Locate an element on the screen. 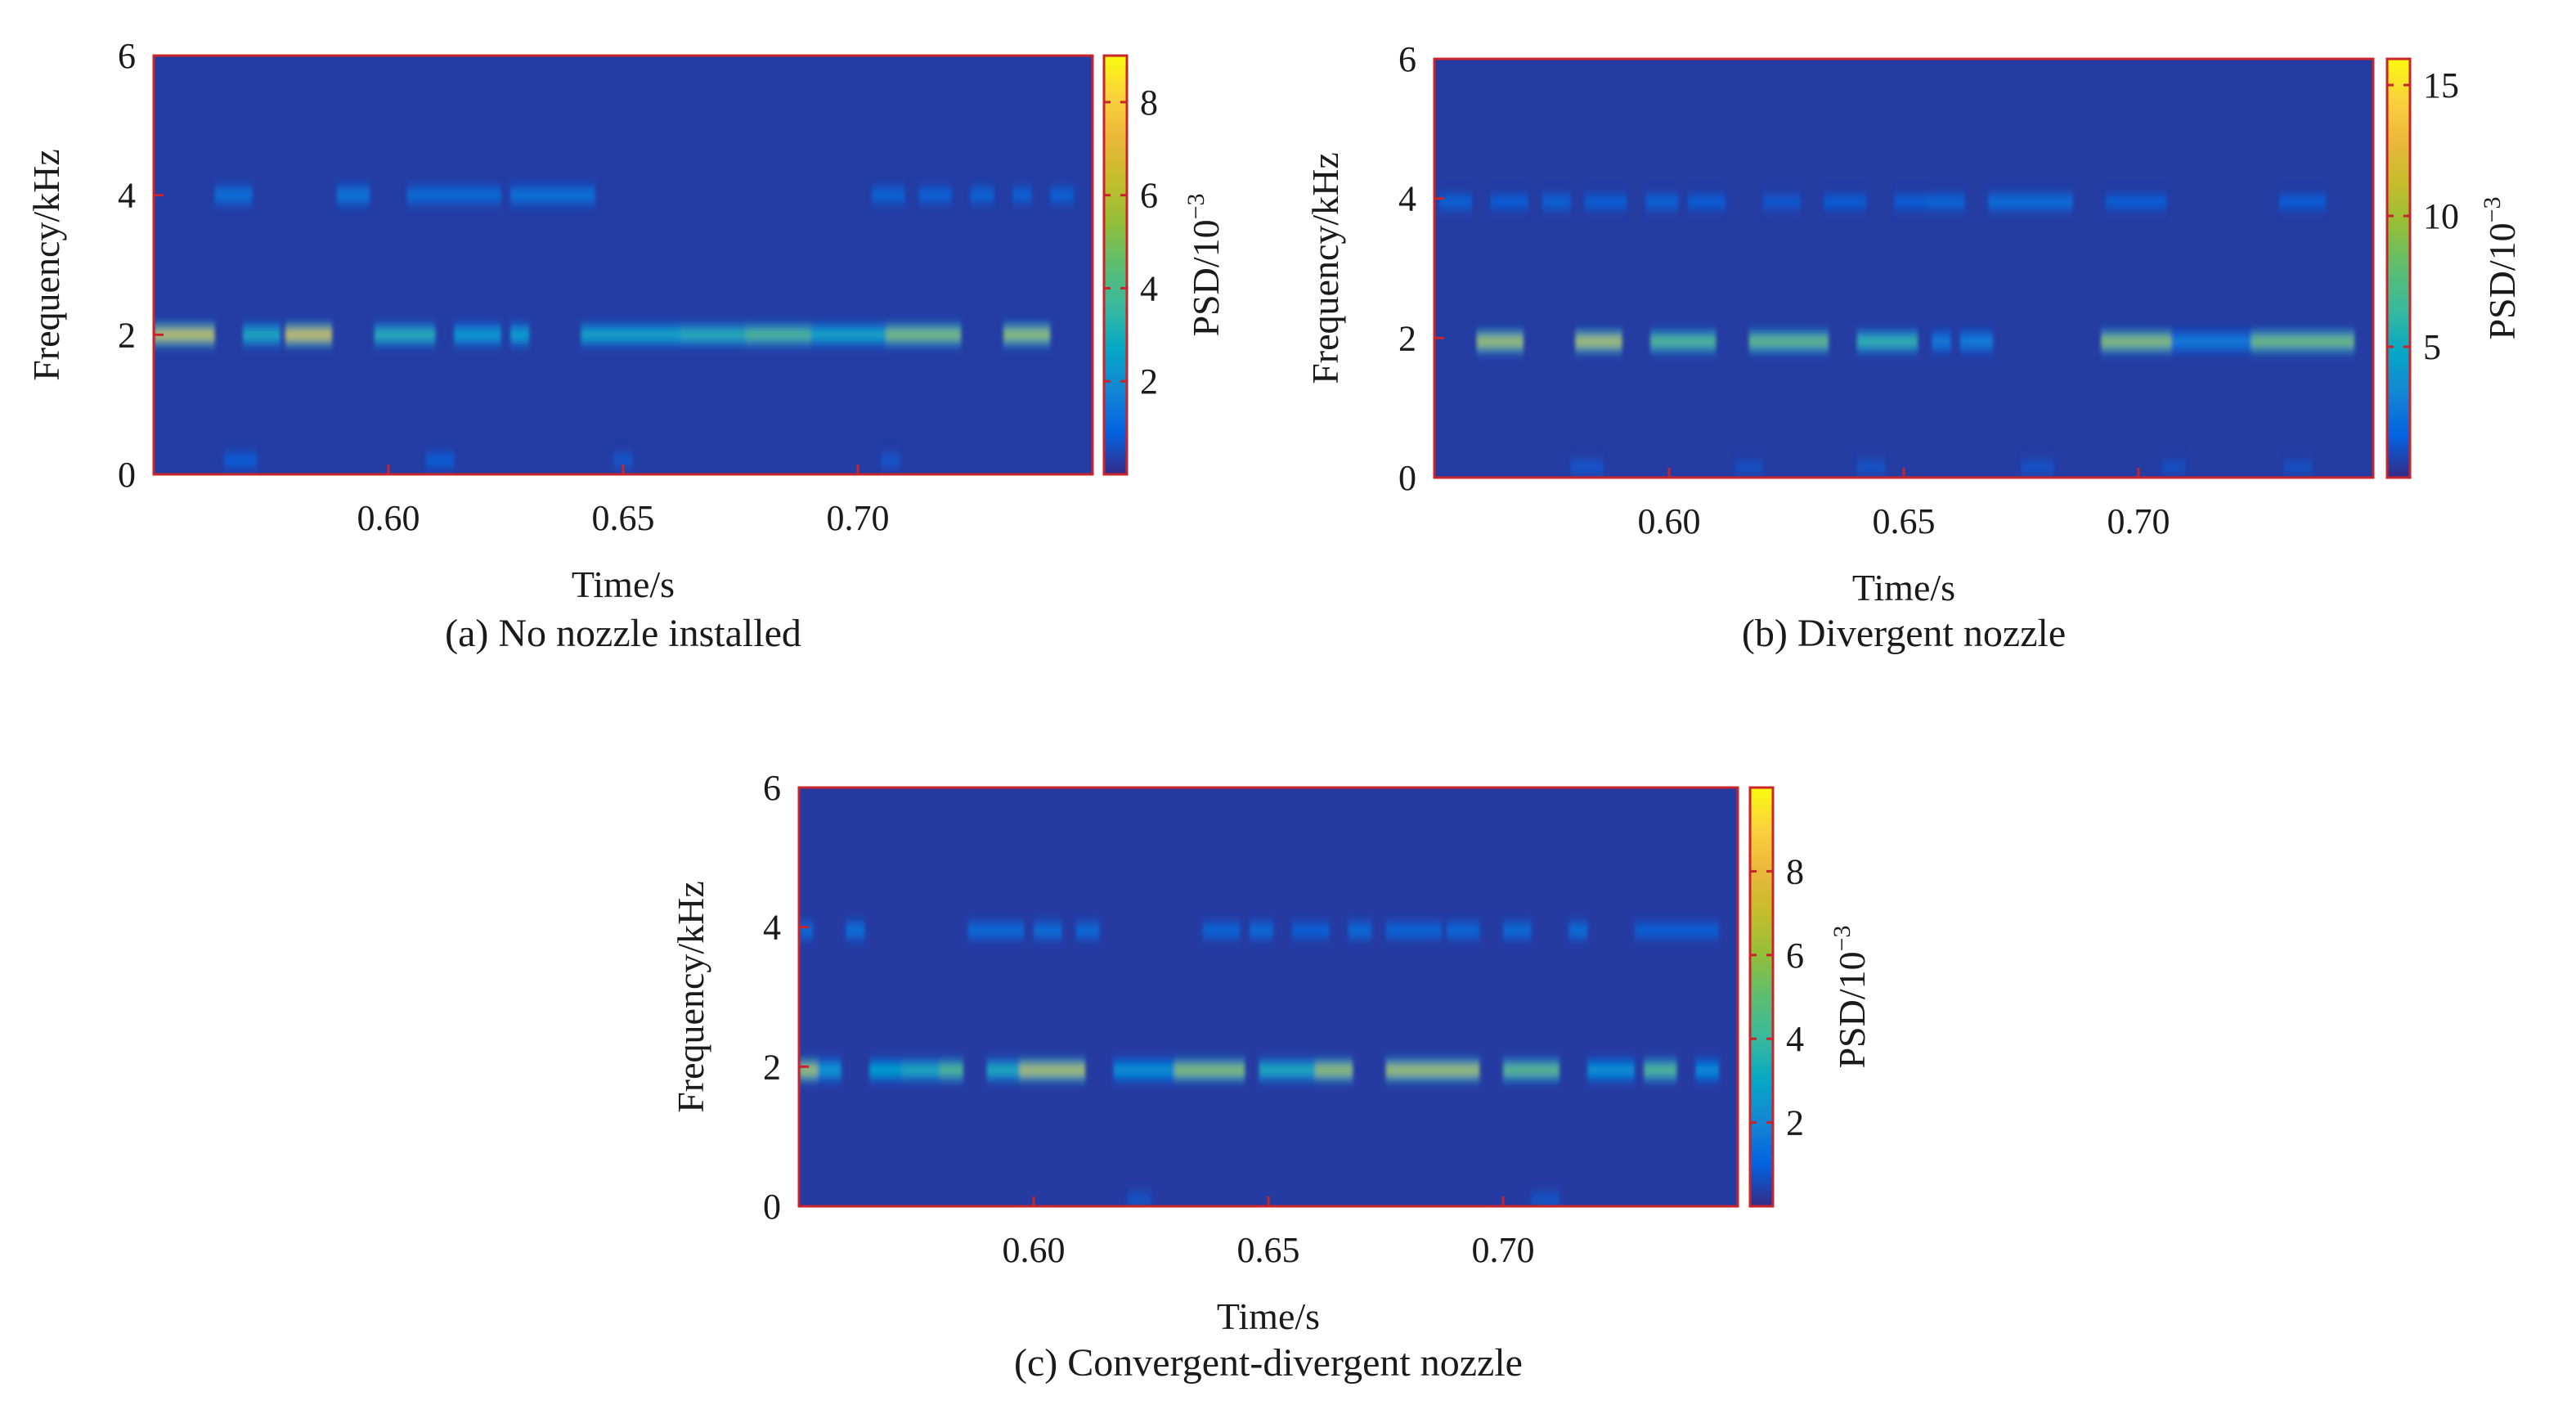 This screenshot has height=1405, width=2576. colorbar-frame is located at coordinates (1115, 265).